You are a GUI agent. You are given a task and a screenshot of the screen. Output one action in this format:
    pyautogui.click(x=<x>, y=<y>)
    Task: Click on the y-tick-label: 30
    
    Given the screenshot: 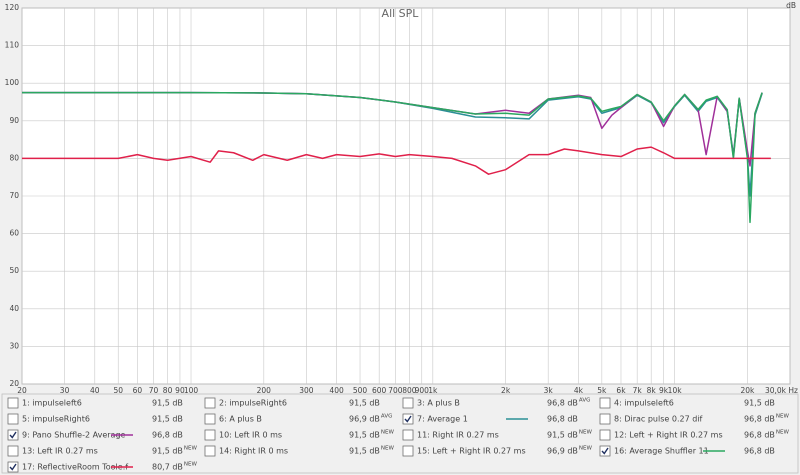 What is the action you would take?
    pyautogui.click(x=14, y=345)
    